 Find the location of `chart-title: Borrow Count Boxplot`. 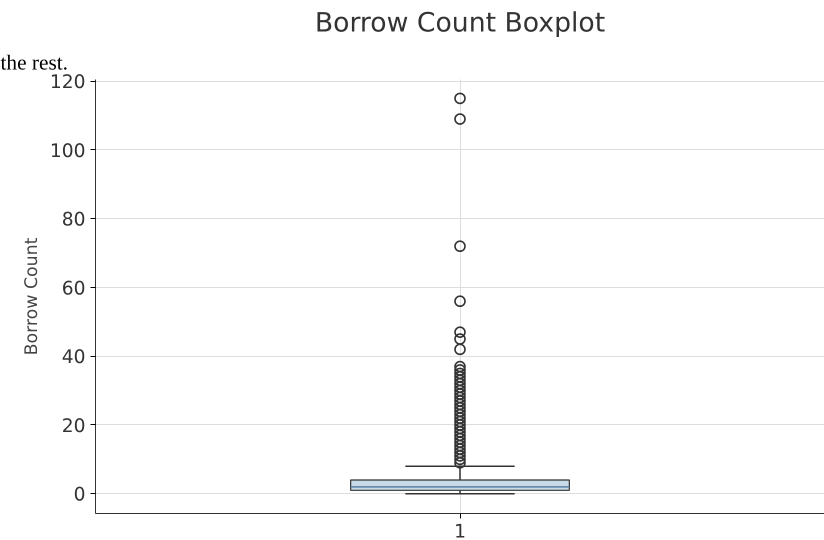

chart-title: Borrow Count Boxplot is located at coordinates (460, 23).